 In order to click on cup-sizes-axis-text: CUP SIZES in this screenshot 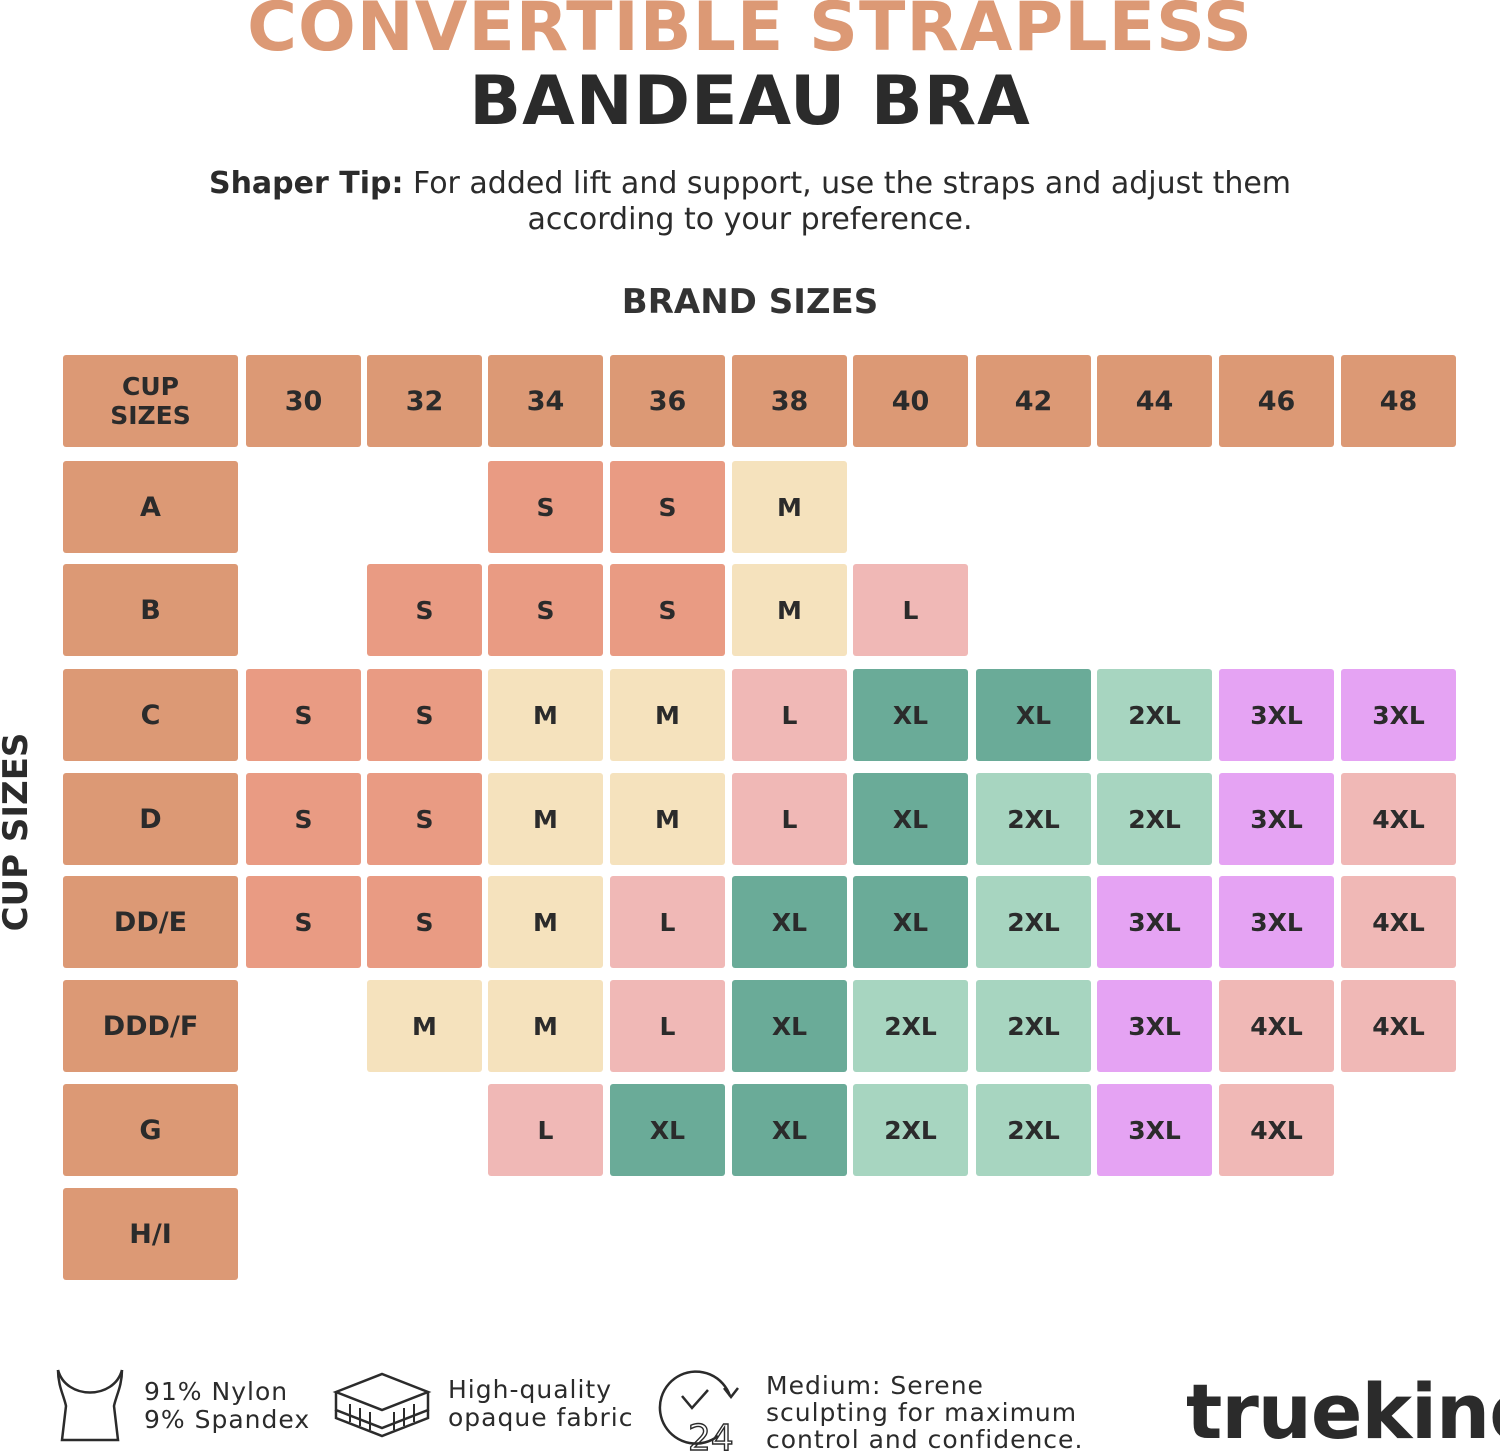, I will do `click(18, 832)`.